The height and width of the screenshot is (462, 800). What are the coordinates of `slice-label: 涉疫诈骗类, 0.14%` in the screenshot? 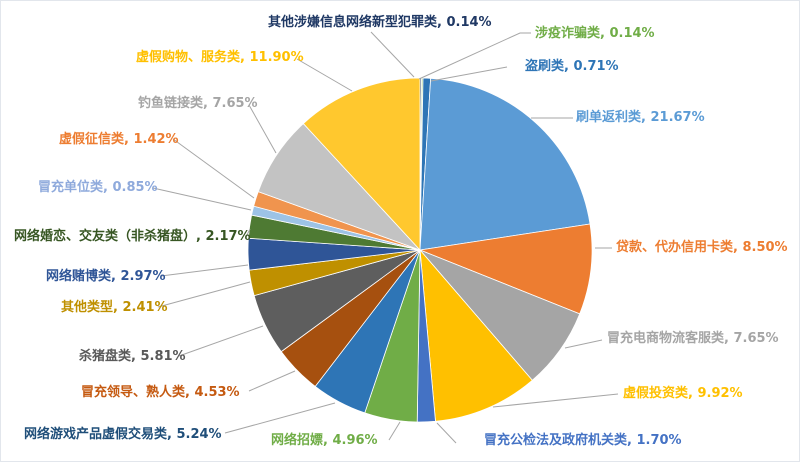 It's located at (595, 33).